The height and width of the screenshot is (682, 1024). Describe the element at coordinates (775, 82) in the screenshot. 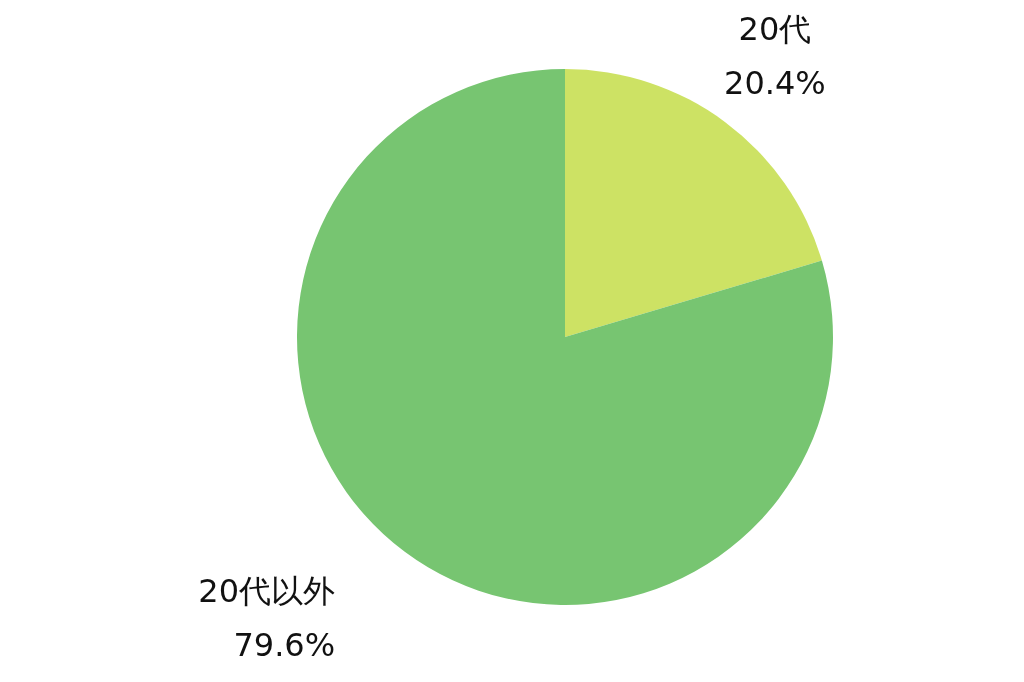

I see `data-label: 20.4%` at that location.